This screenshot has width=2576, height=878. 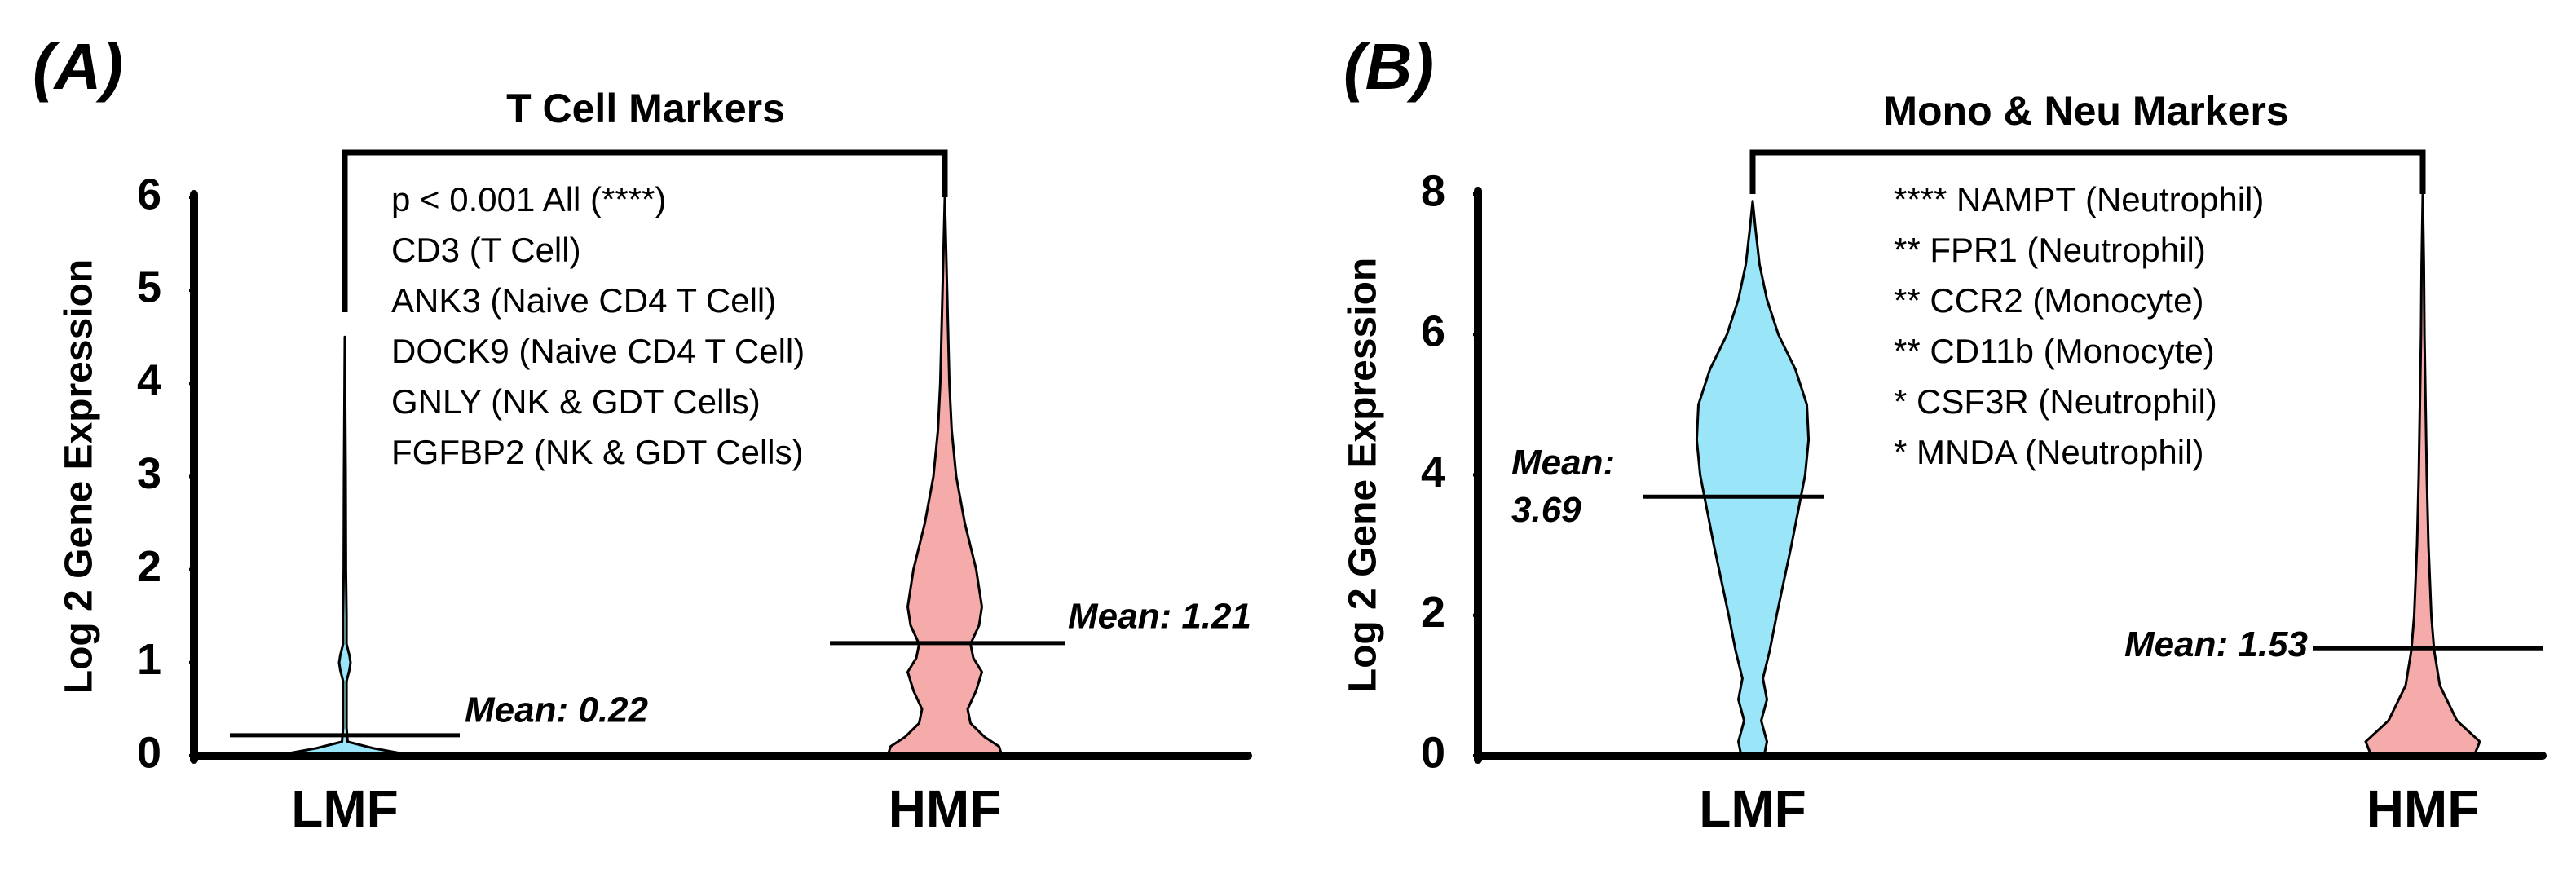 I want to click on panel-label: (B), so click(x=1388, y=66).